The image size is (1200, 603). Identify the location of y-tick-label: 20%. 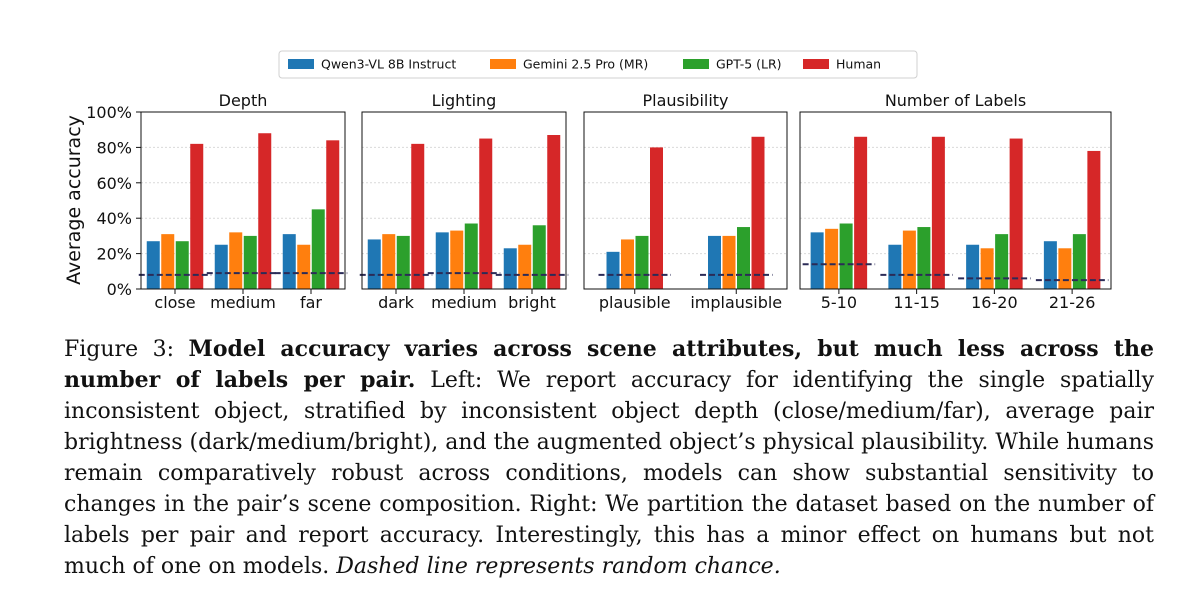
(114, 254).